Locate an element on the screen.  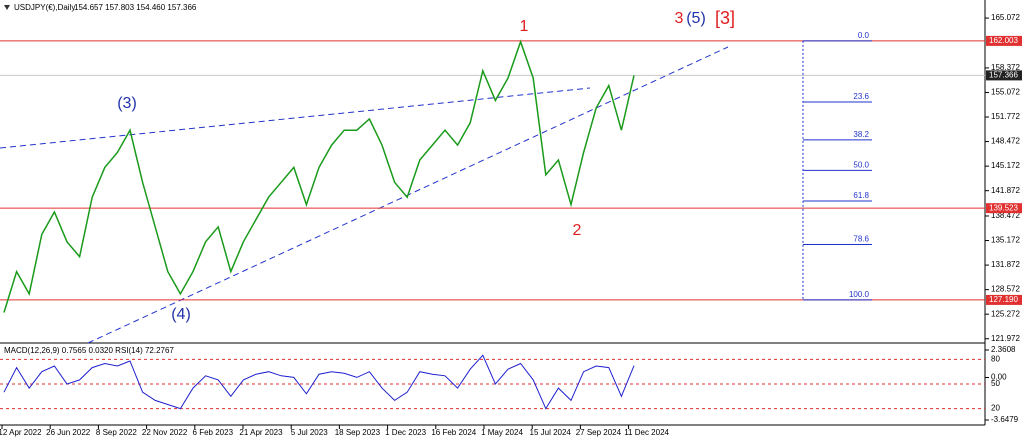
fib-label: 100.0 is located at coordinates (859, 294).